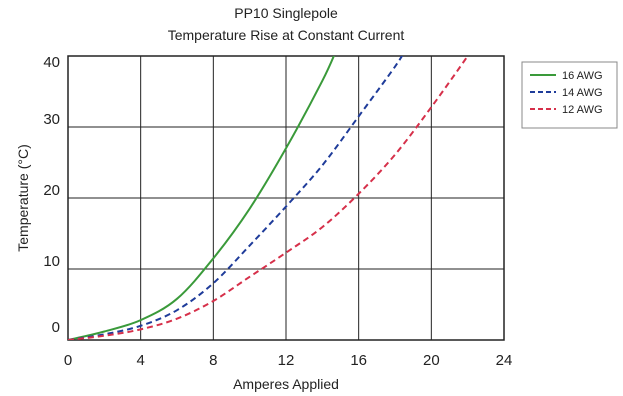  I want to click on chart-subtitle: Temperature Rise at Constant Current, so click(286, 35).